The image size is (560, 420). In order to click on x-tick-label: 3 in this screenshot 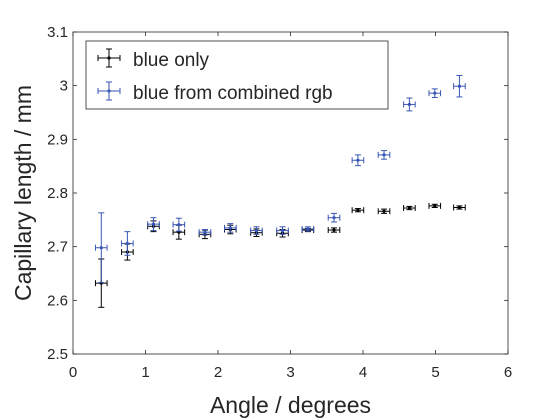, I will do `click(290, 372)`.